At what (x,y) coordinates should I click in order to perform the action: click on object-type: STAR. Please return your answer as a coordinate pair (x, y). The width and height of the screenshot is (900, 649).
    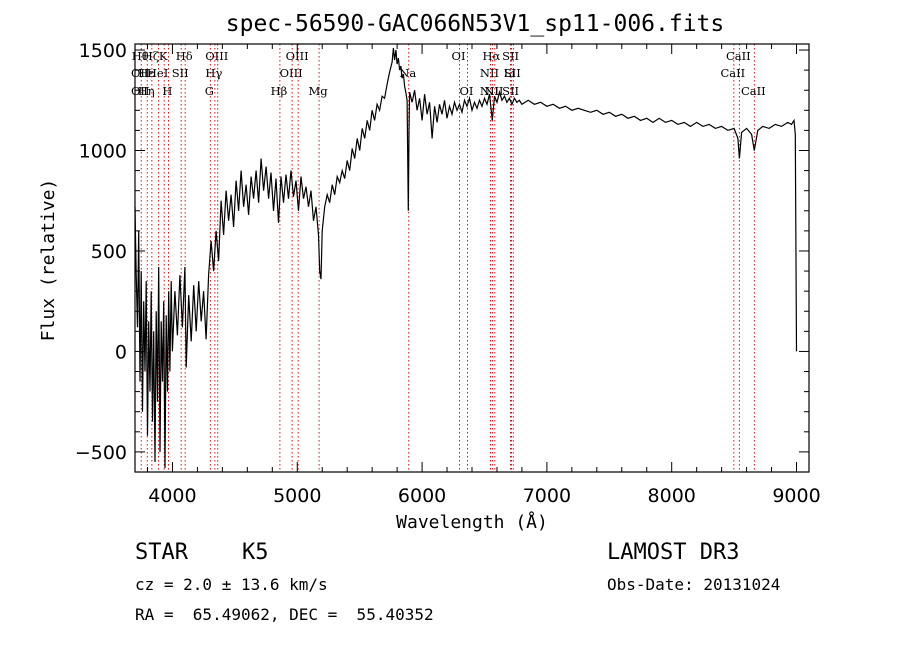
    Looking at the image, I should click on (161, 552).